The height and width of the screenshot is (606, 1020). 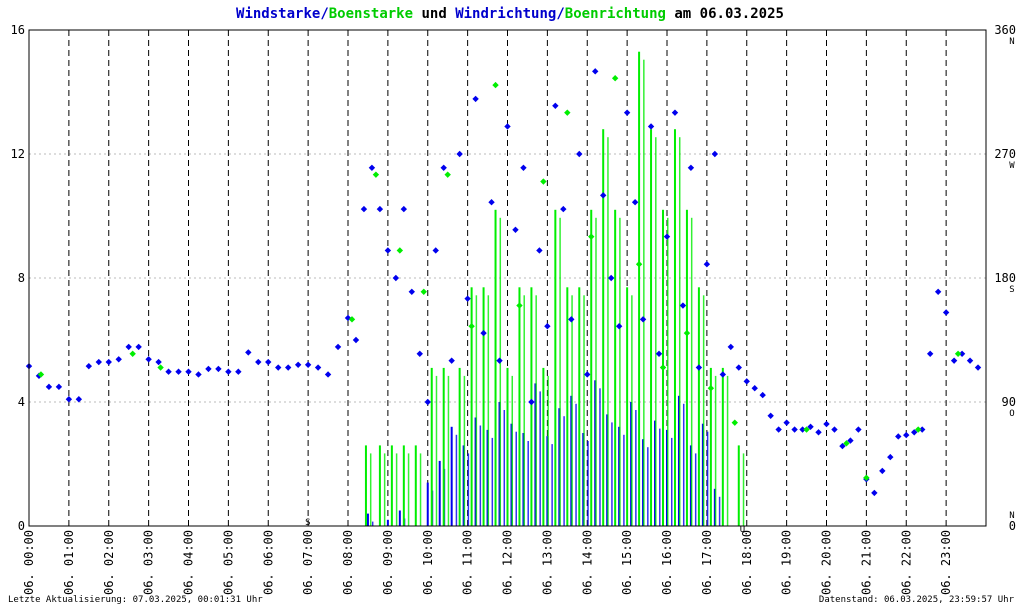 What do you see at coordinates (1011, 414) in the screenshot?
I see `compass-label: O` at bounding box center [1011, 414].